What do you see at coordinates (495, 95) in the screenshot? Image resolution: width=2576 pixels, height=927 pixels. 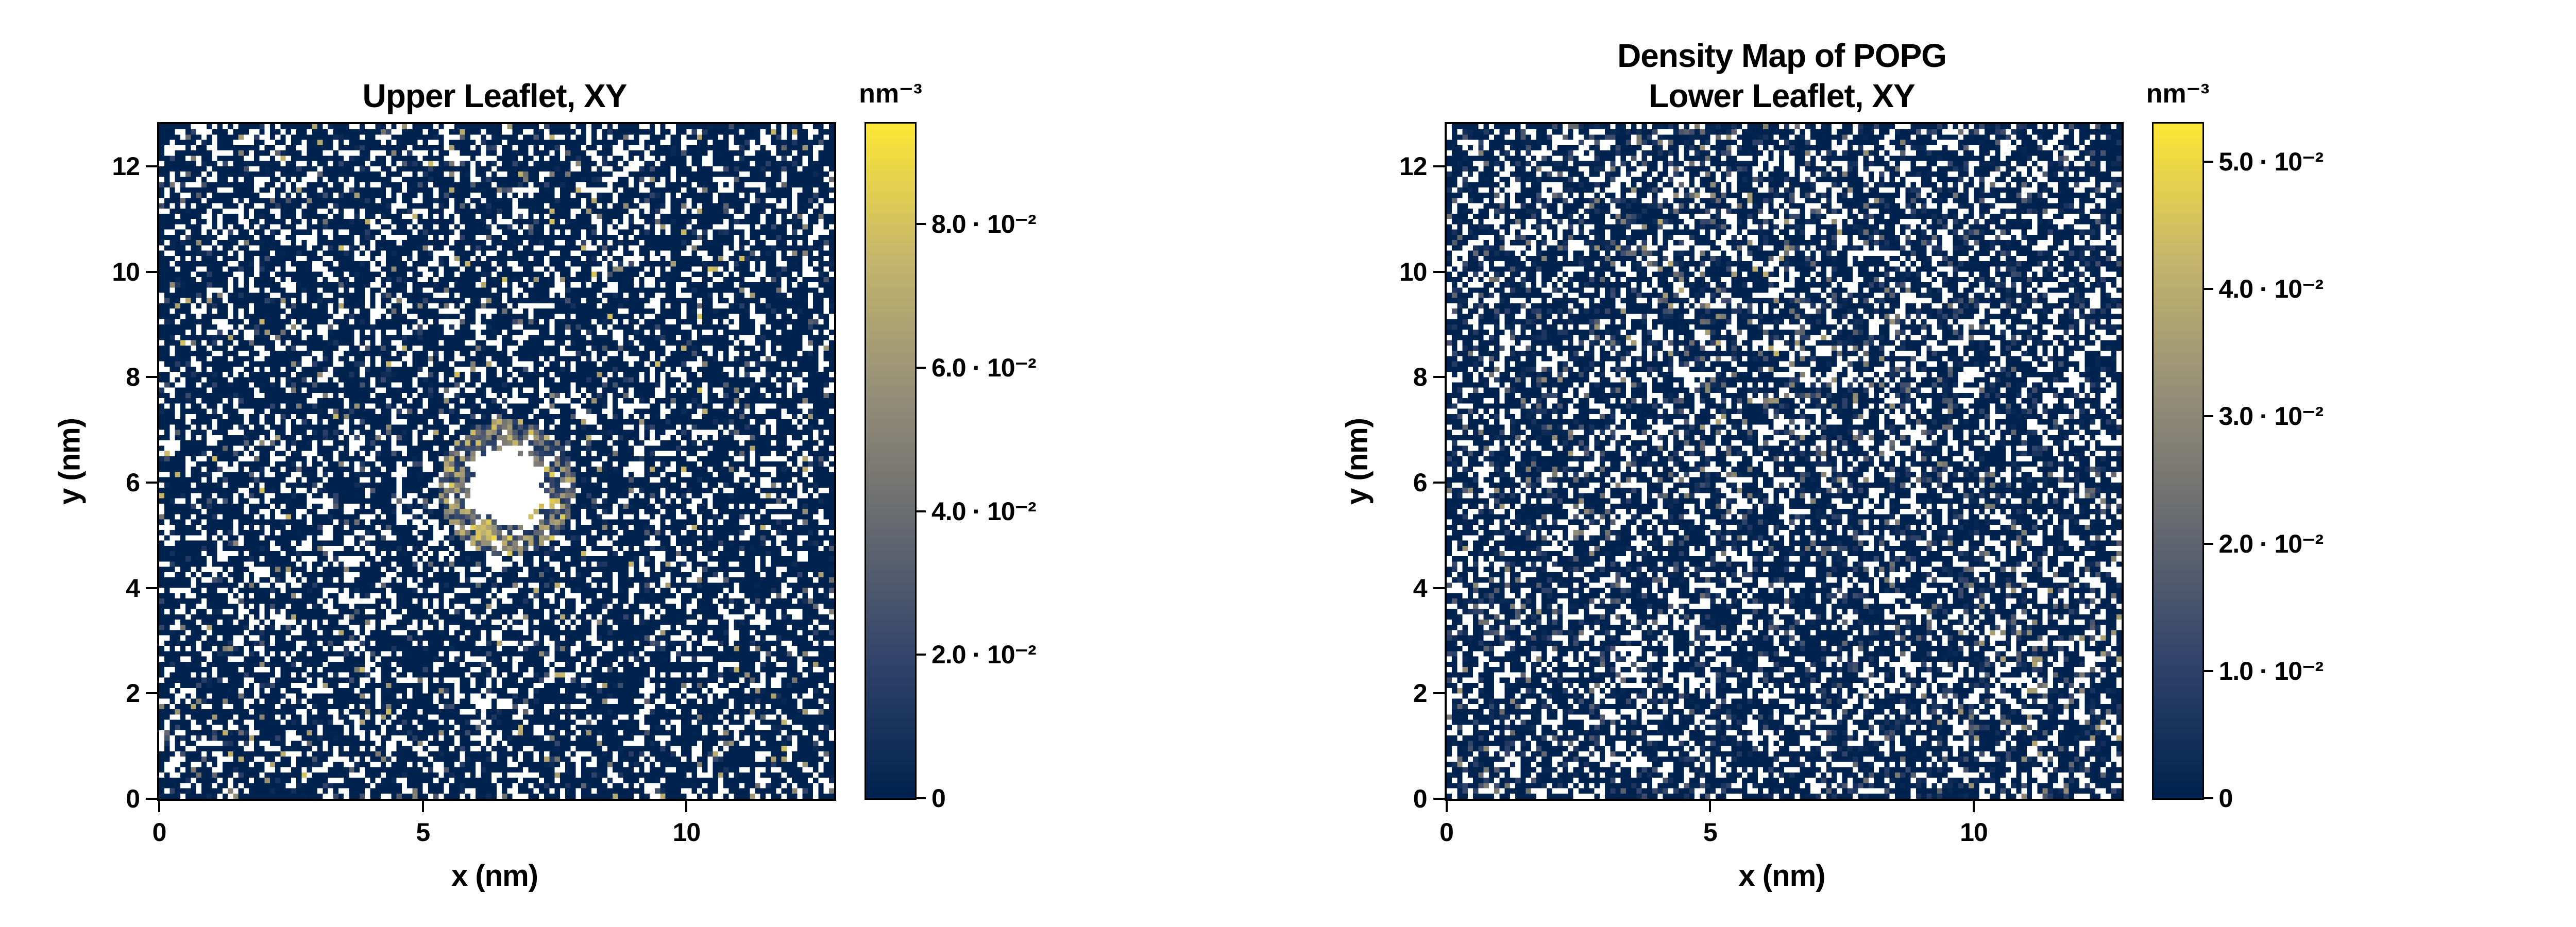 I see `panel-title: Upper Leaflet, XY` at bounding box center [495, 95].